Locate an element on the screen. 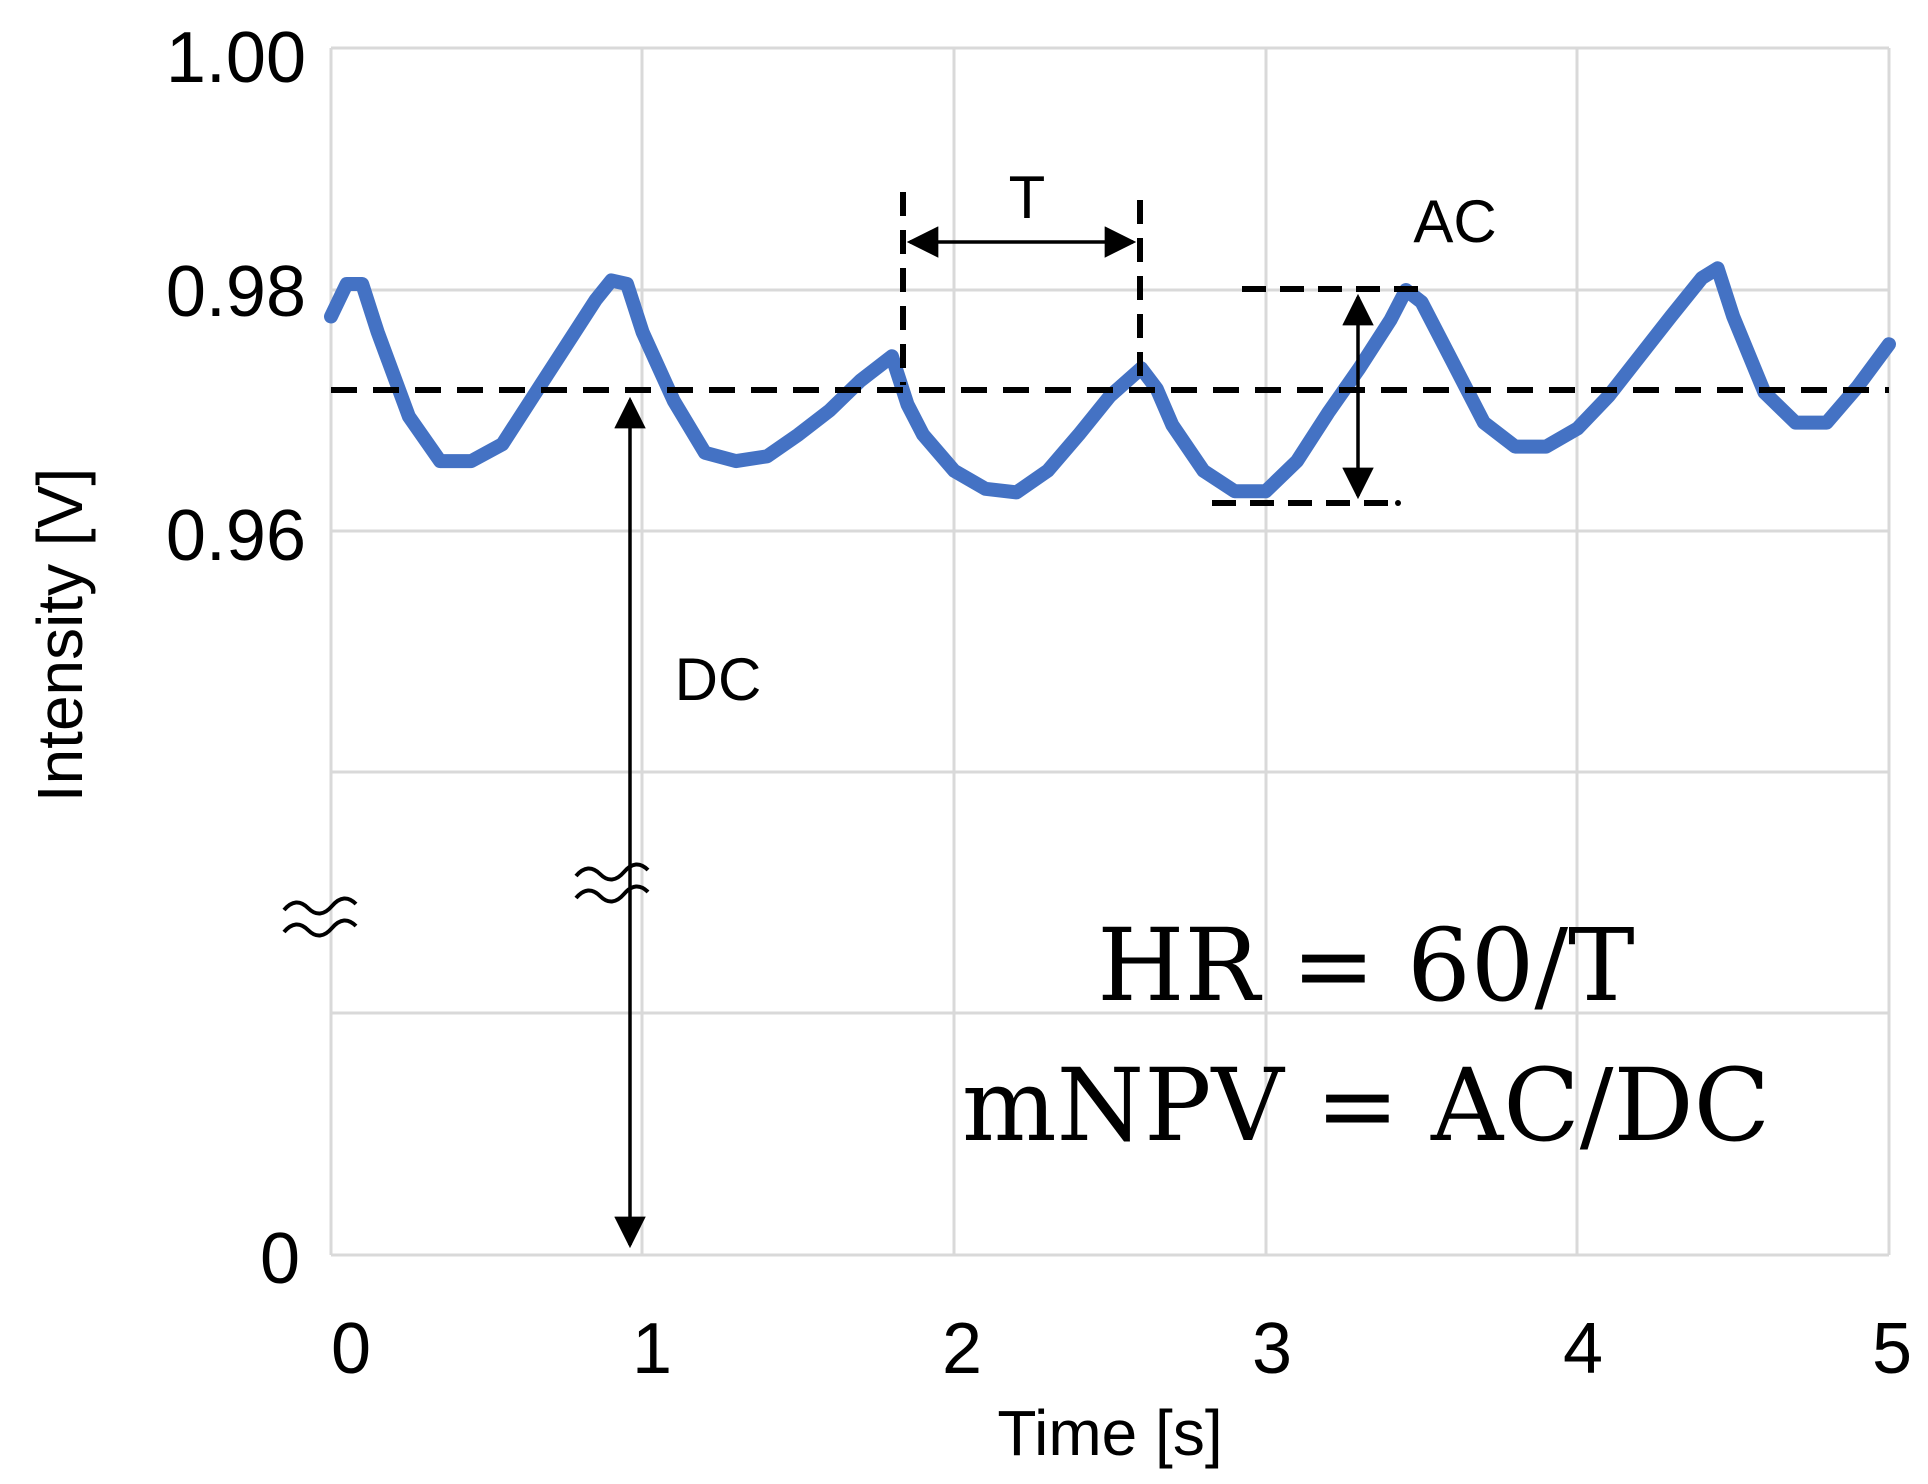  x-tick-3: 3 is located at coordinates (1272, 1349).